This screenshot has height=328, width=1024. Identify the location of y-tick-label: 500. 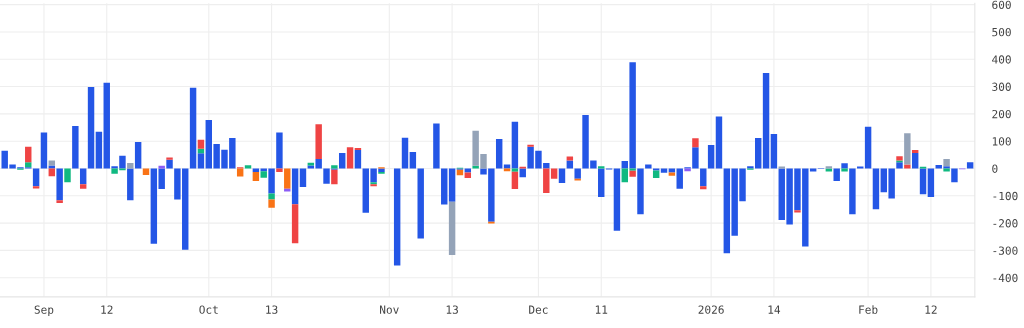
(1001, 32).